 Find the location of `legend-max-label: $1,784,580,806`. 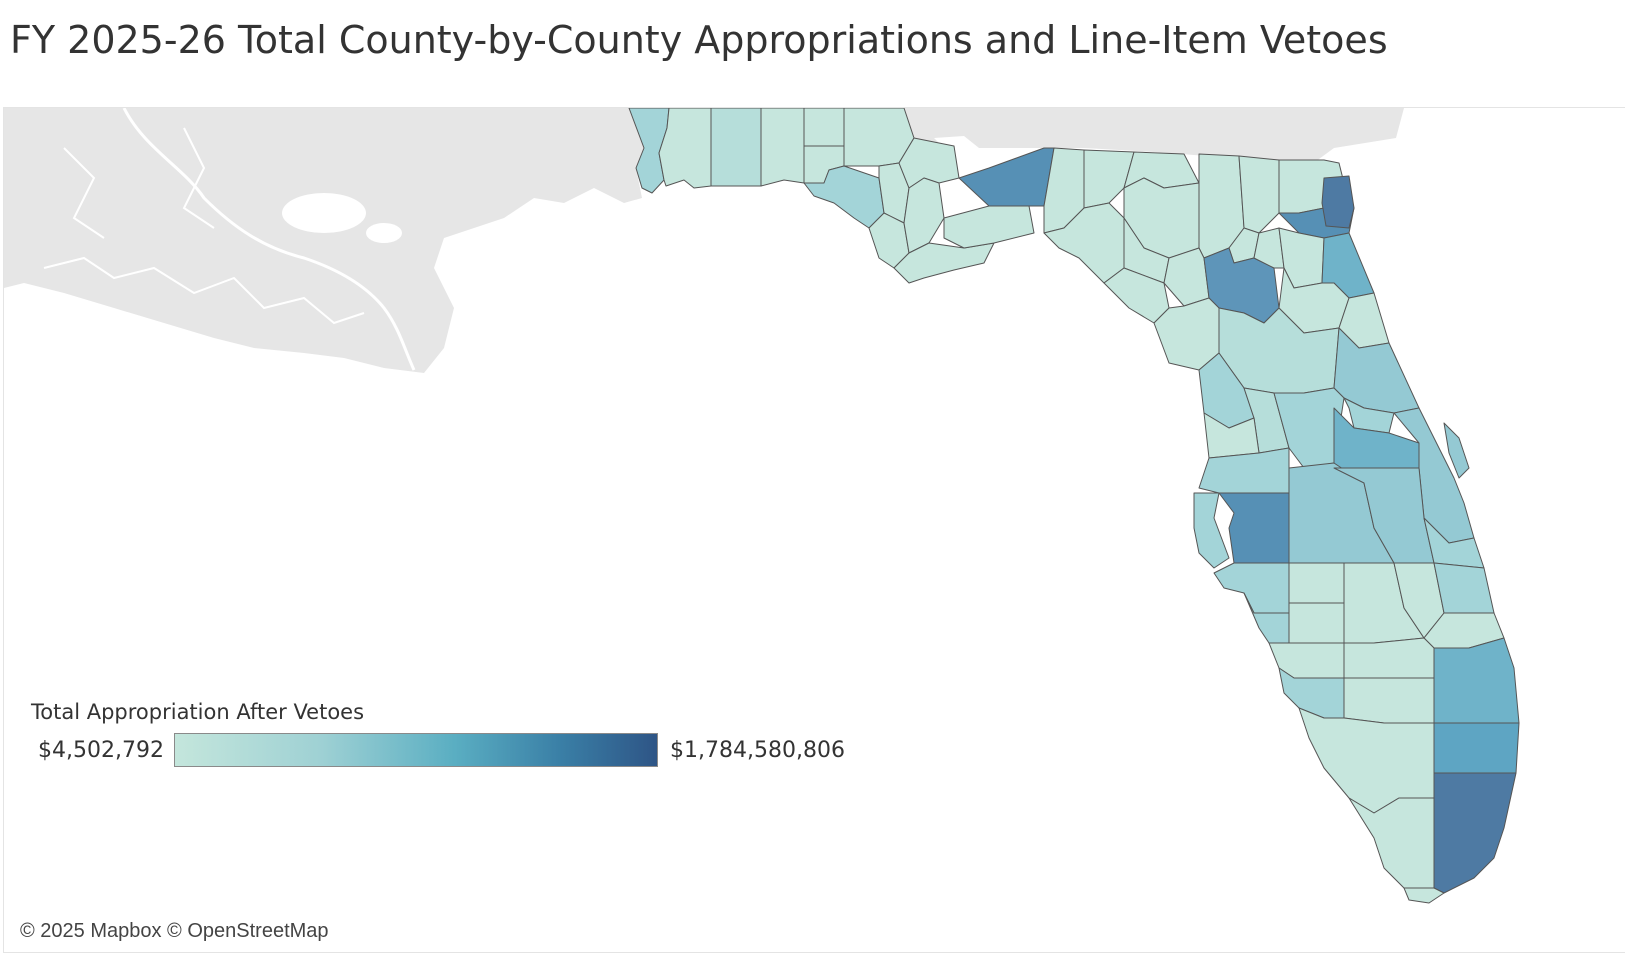

legend-max-label: $1,784,580,806 is located at coordinates (757, 750).